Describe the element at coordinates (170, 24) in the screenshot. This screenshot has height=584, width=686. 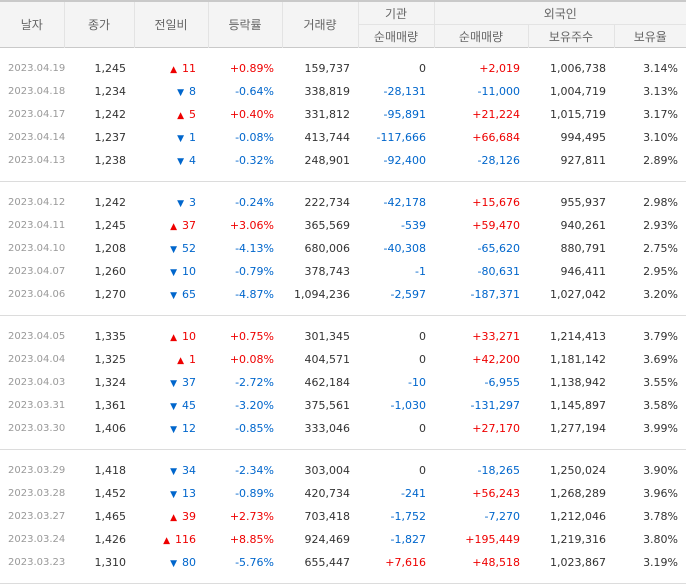
I see `header-change: 전일비` at that location.